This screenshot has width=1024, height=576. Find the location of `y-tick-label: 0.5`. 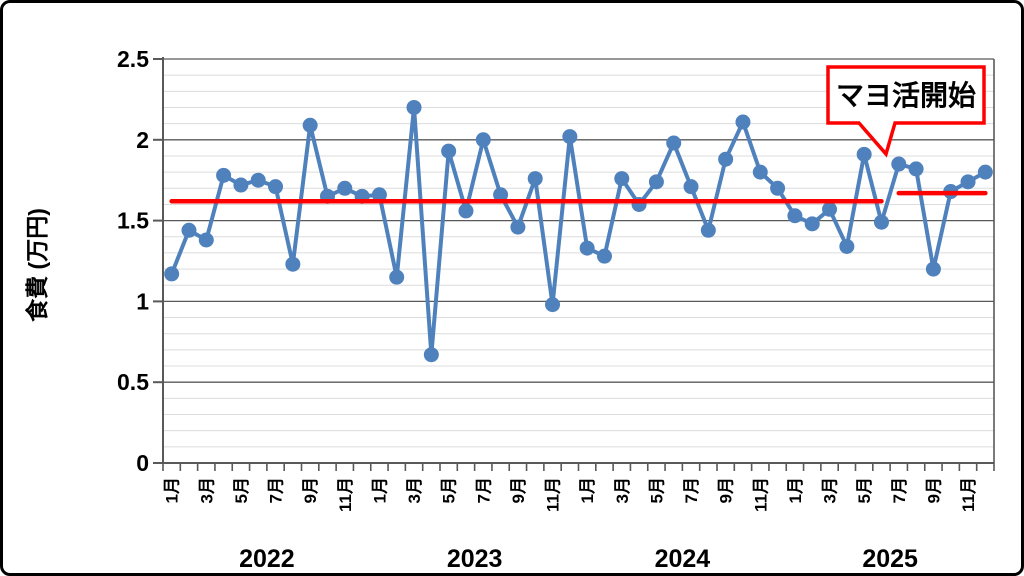

y-tick-label: 0.5 is located at coordinates (133, 382).